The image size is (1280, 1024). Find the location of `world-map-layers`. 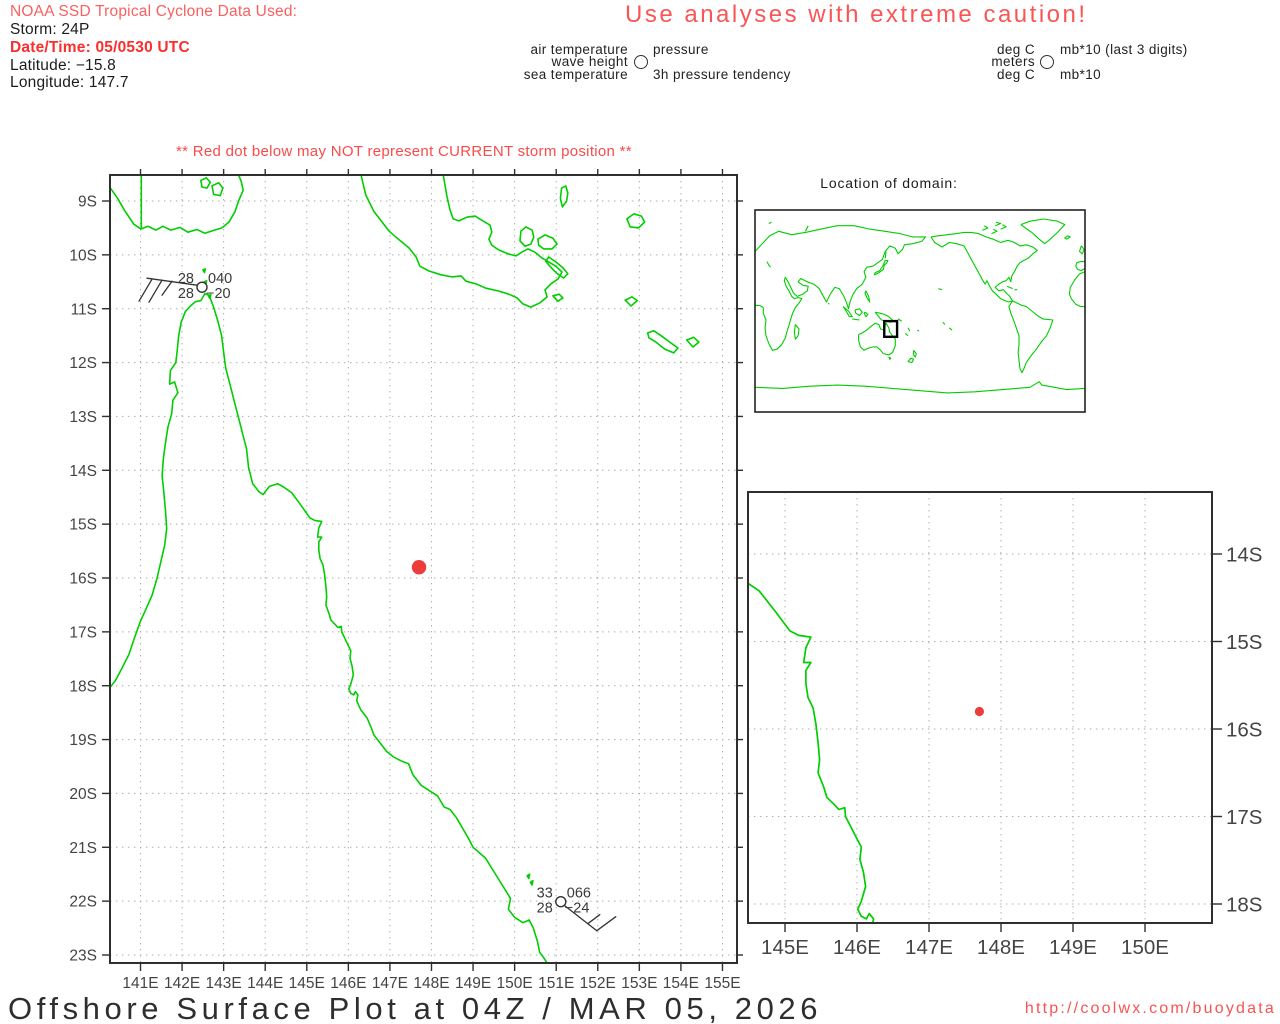

world-map-layers is located at coordinates (920, 306).